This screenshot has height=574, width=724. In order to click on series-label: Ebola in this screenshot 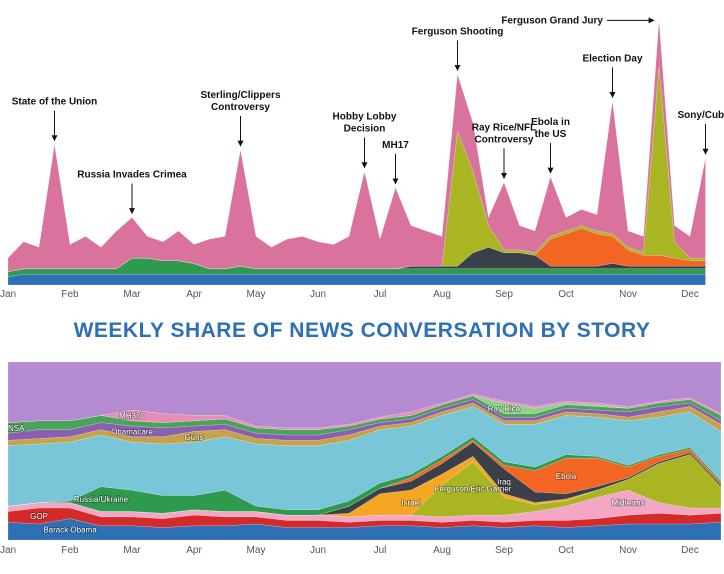, I will do `click(566, 476)`.